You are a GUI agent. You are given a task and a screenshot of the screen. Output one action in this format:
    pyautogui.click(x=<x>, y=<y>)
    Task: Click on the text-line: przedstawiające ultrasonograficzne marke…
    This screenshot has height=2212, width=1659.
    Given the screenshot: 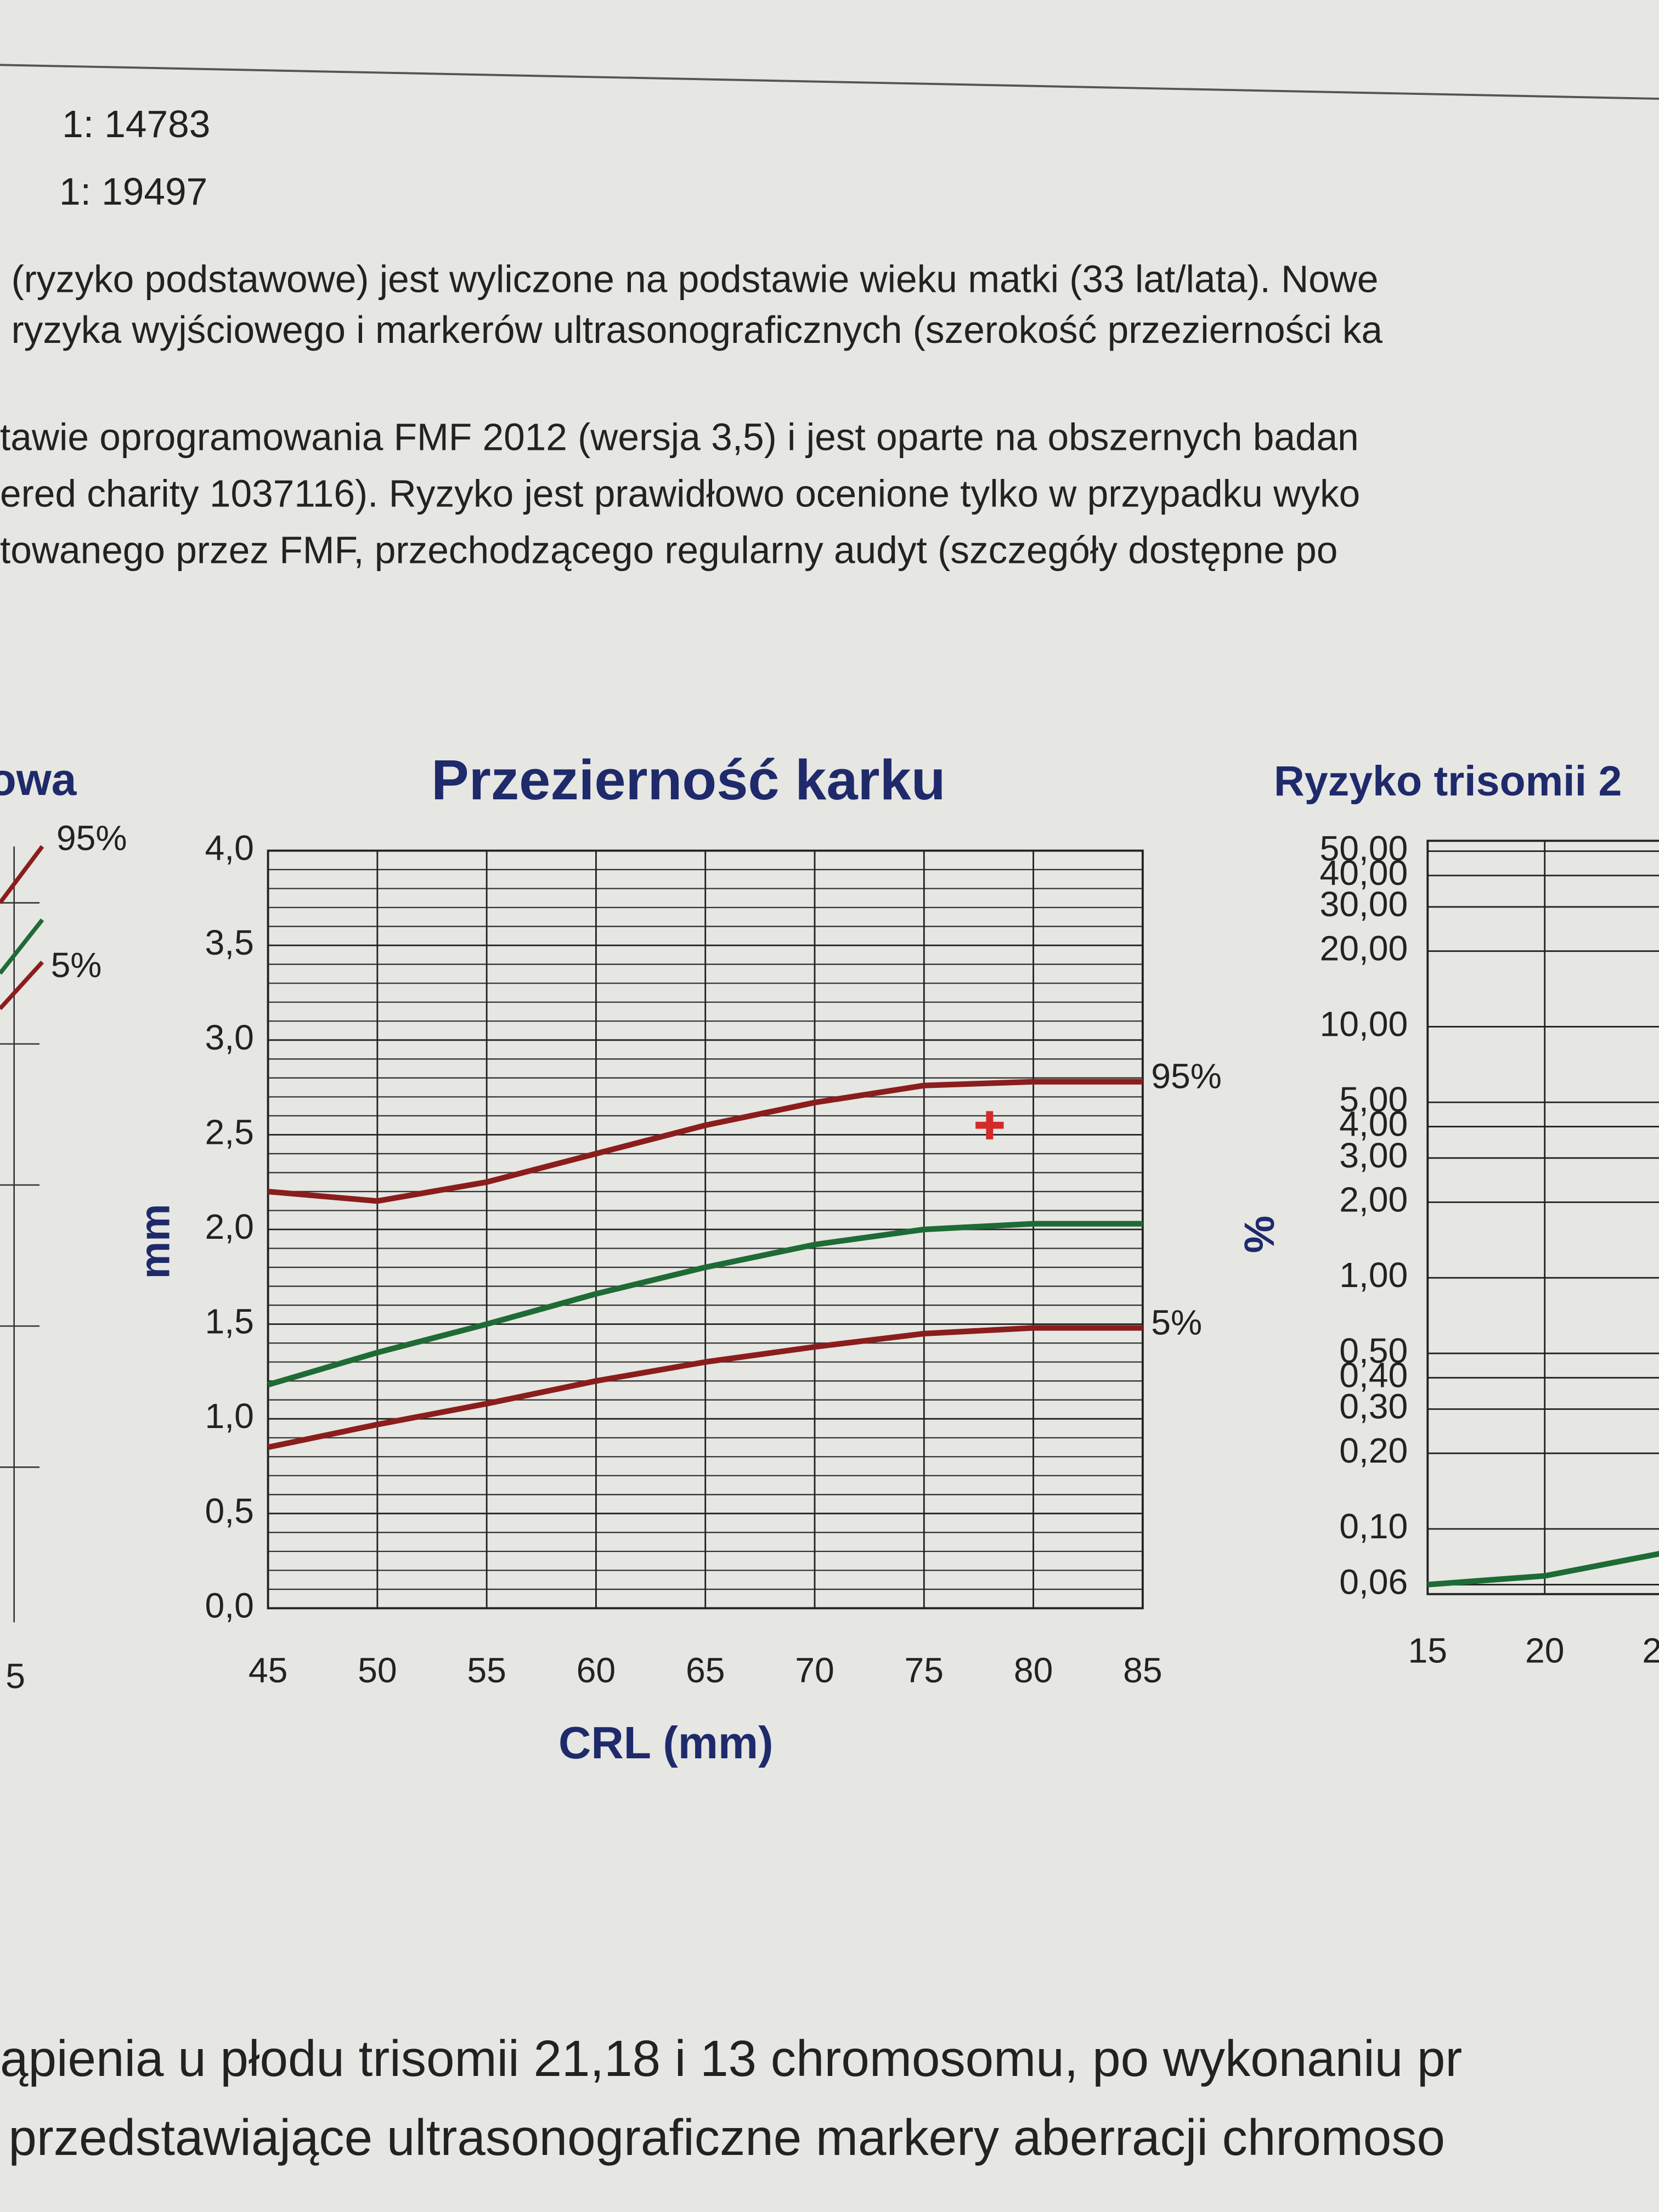 What is the action you would take?
    pyautogui.click(x=727, y=2138)
    